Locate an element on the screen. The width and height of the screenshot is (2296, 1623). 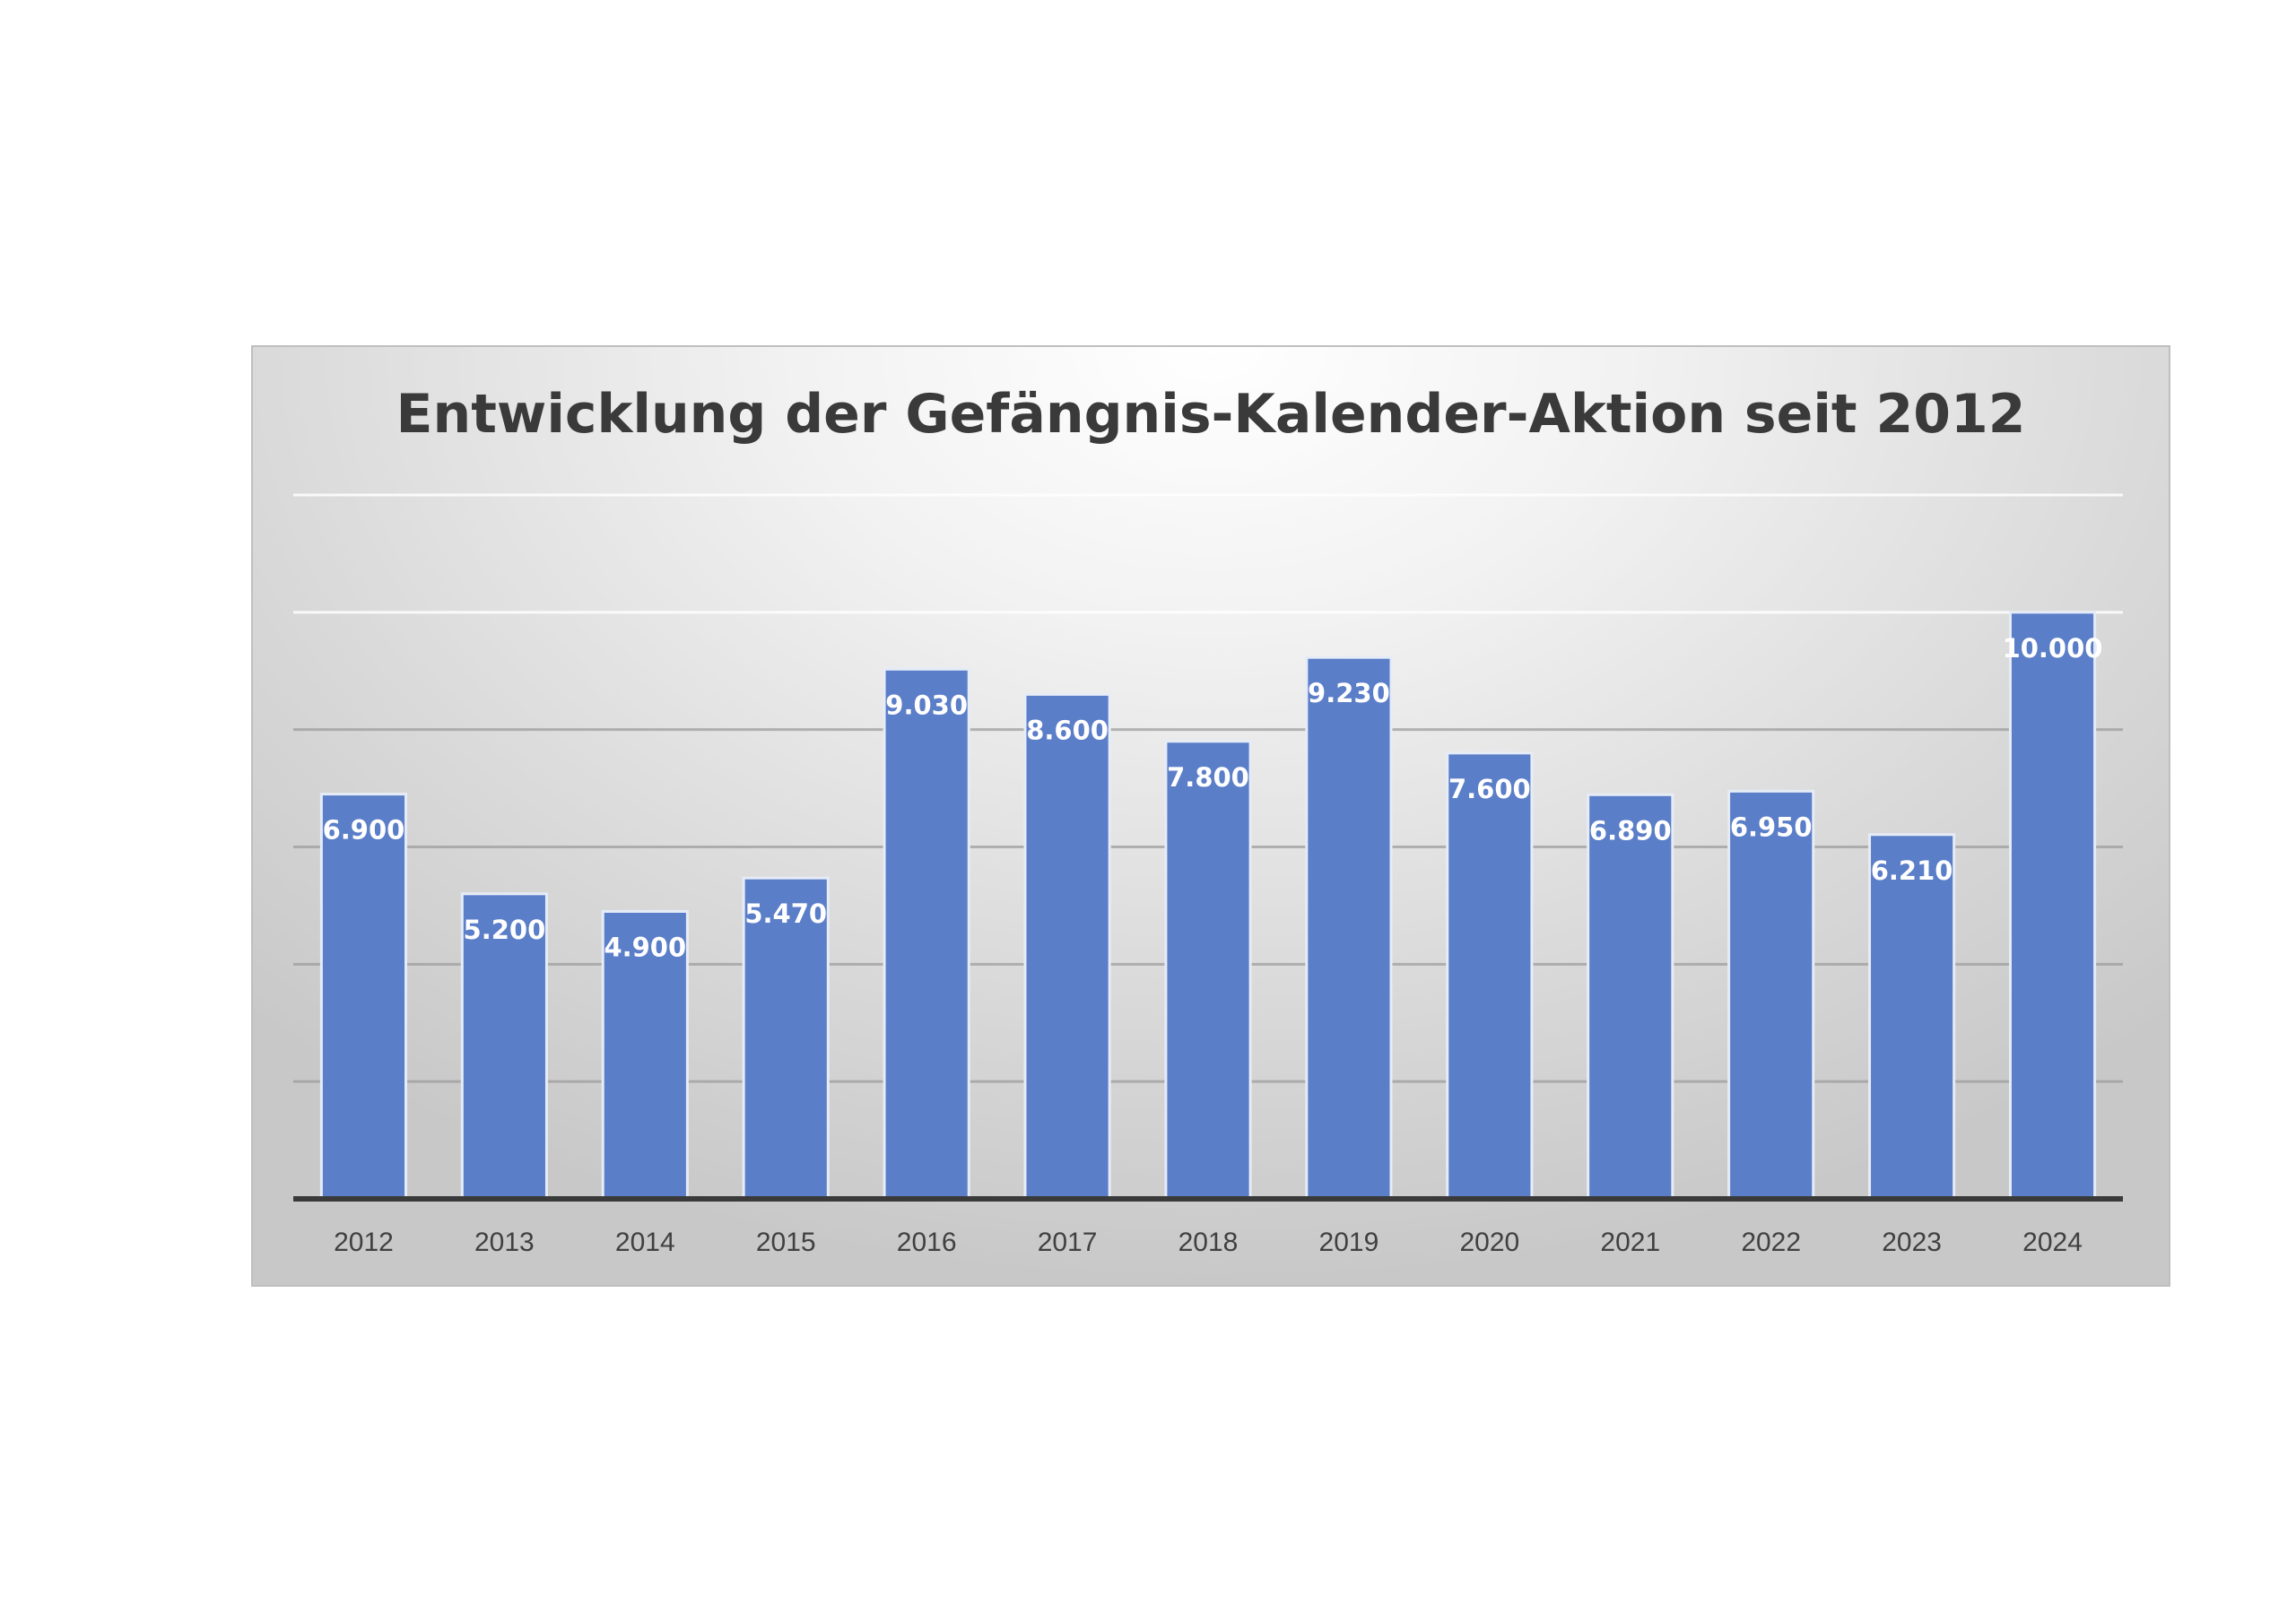
data-label-2013: 5.200 is located at coordinates (505, 930).